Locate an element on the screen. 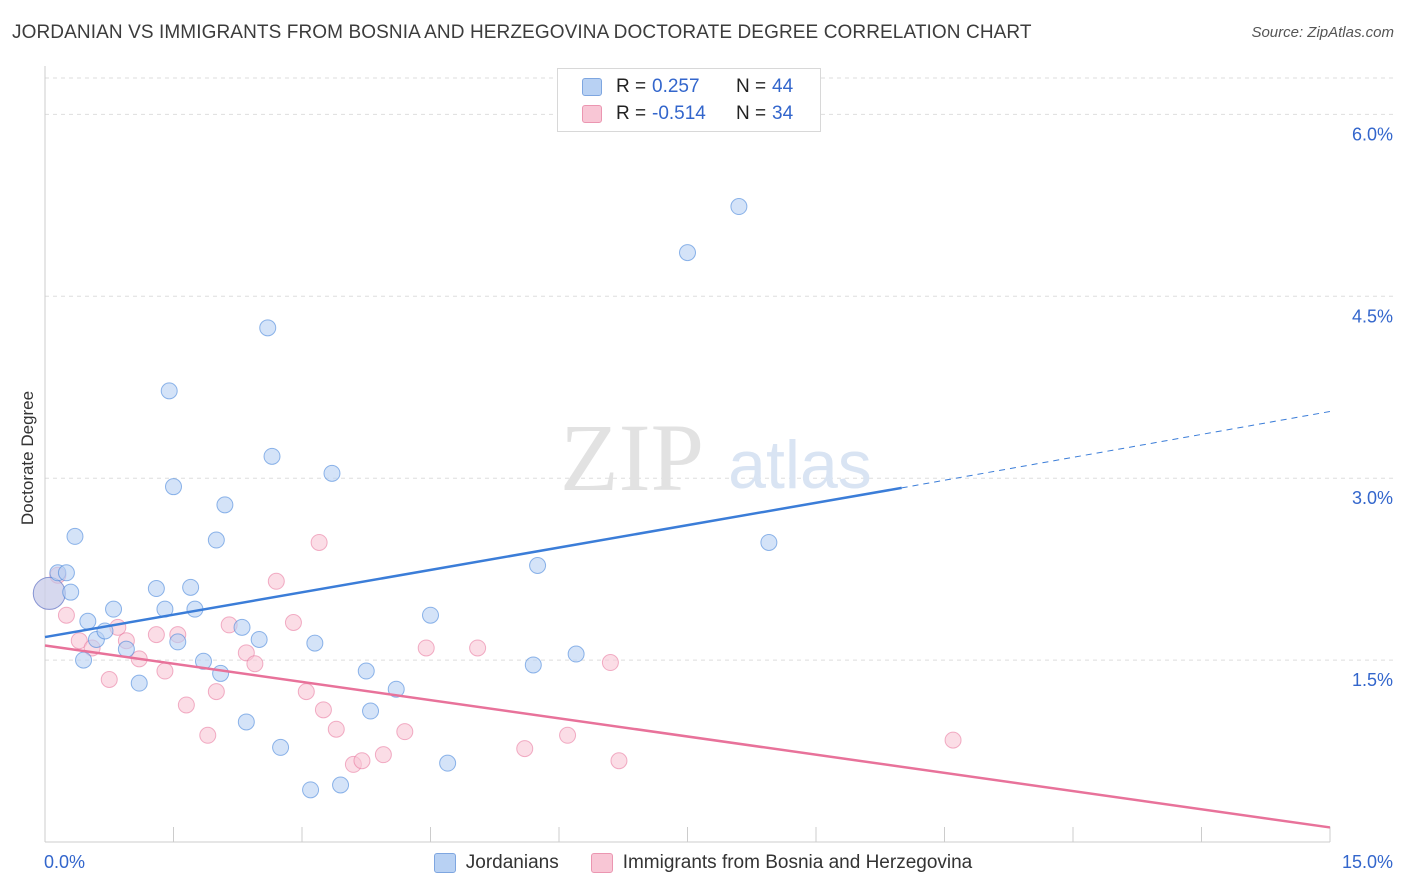 This screenshot has width=1406, height=892. swatch-jordanians is located at coordinates (592, 87).